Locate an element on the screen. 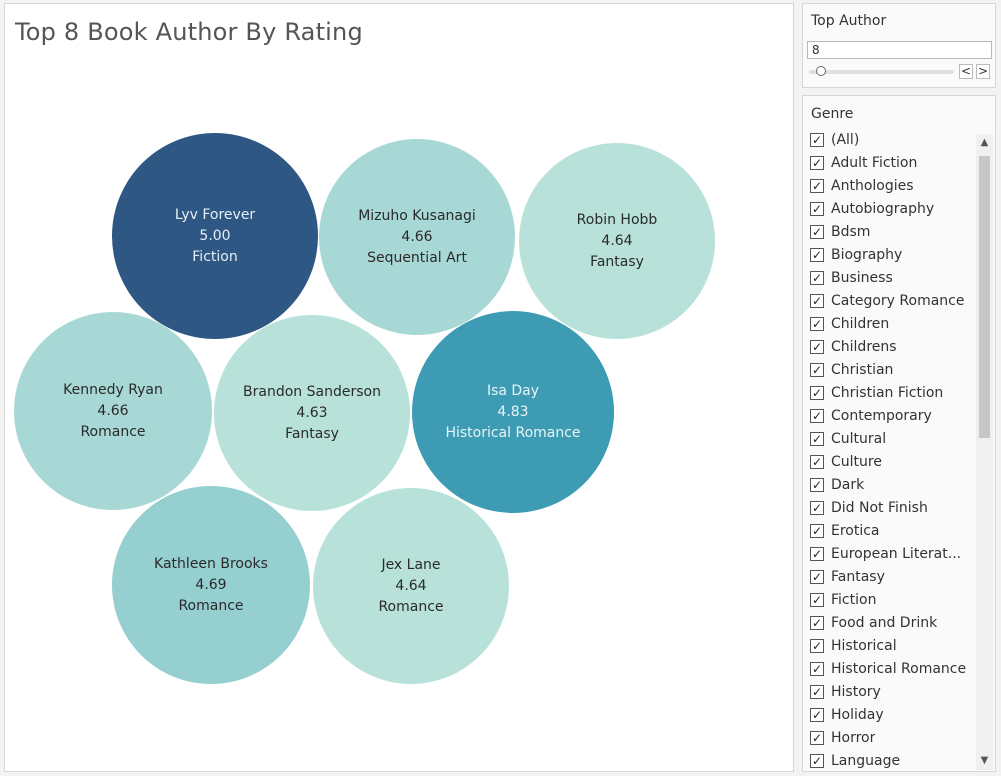 This screenshot has width=1001, height=776. genre-label: Contemporary is located at coordinates (881, 416).